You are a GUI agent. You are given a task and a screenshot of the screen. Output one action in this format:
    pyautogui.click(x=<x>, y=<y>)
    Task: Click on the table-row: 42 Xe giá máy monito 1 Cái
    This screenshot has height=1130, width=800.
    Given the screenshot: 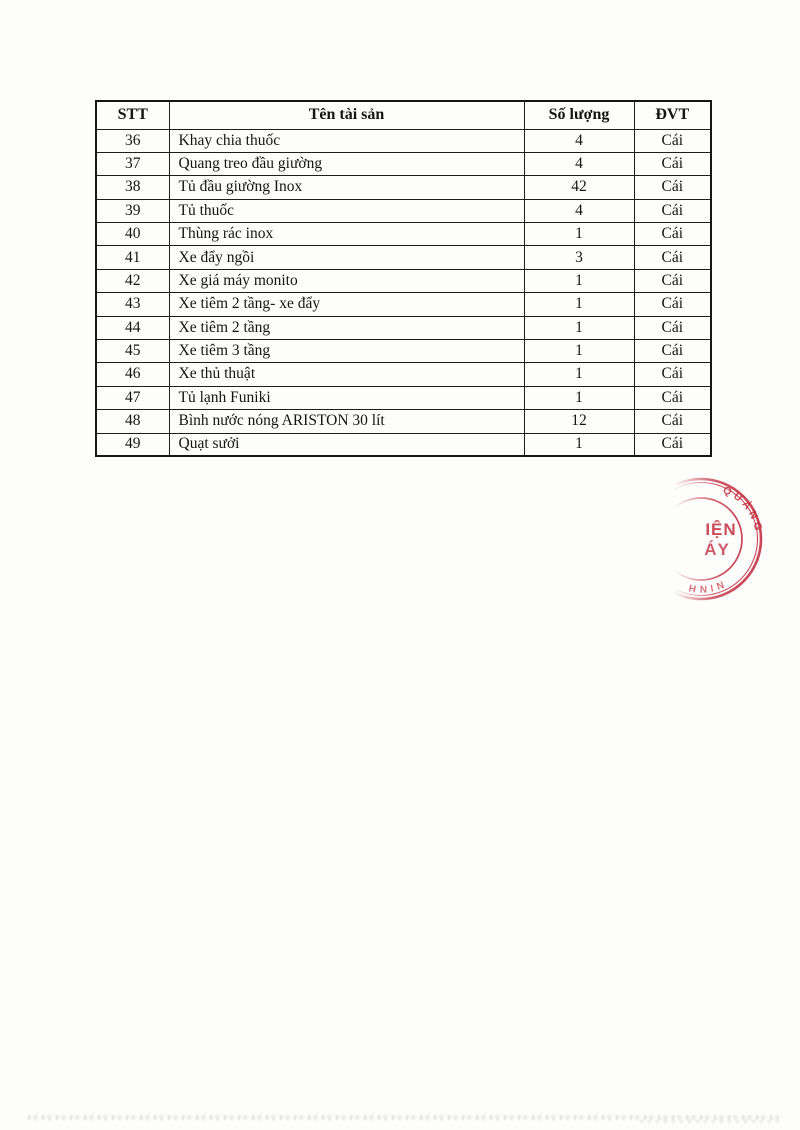 What is the action you would take?
    pyautogui.click(x=403, y=281)
    